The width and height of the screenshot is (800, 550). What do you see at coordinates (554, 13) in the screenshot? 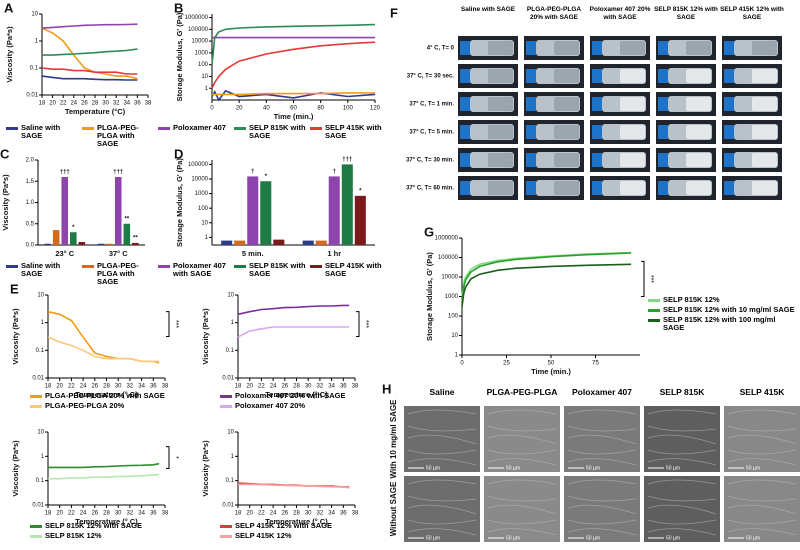
I see `column-header: PLGA-PEG-PLGA 20% with SAGE` at bounding box center [554, 13].